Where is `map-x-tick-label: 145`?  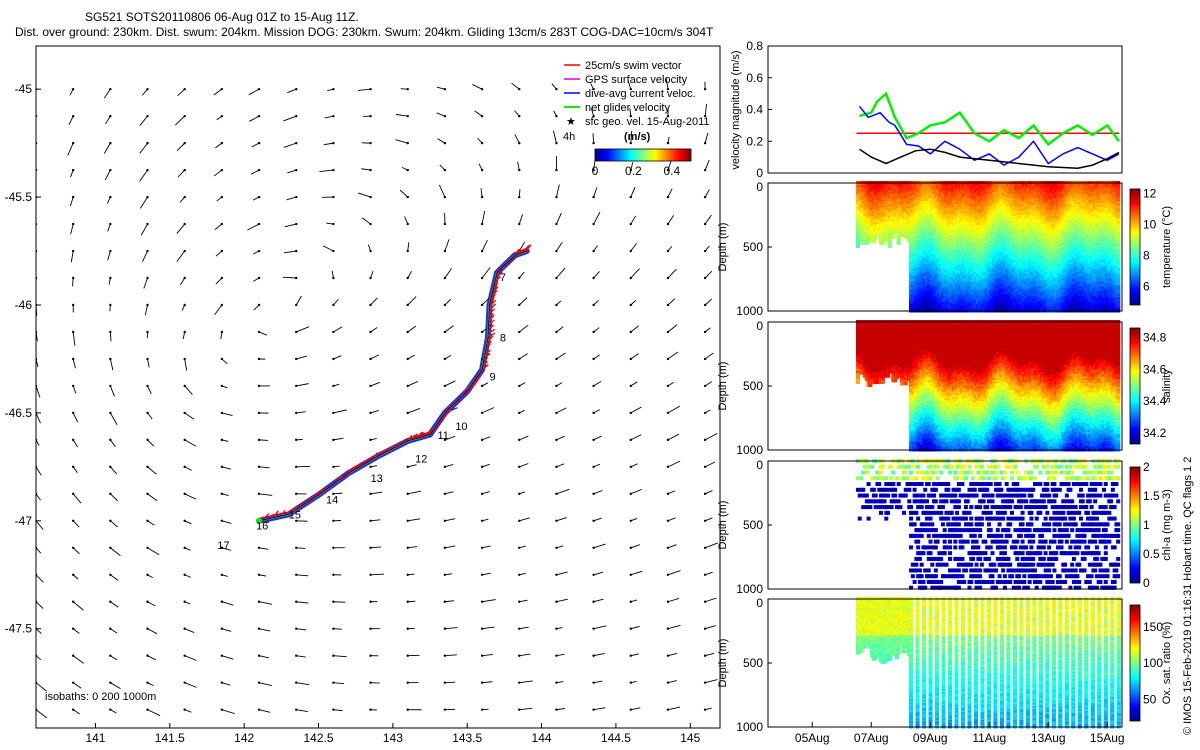
map-x-tick-label: 145 is located at coordinates (690, 738).